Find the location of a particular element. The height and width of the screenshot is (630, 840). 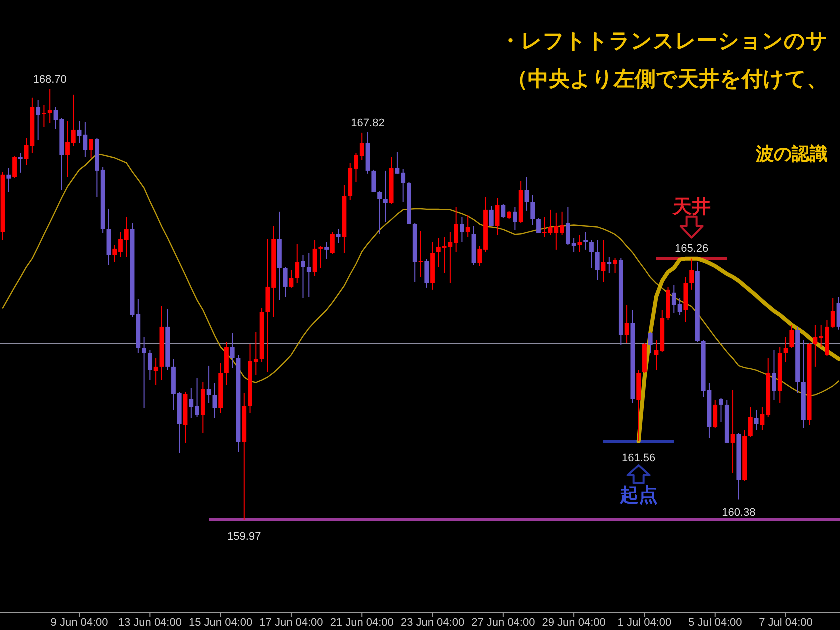

chart-subtitle: （中央より左側で天井を付けて、 is located at coordinates (667, 79).